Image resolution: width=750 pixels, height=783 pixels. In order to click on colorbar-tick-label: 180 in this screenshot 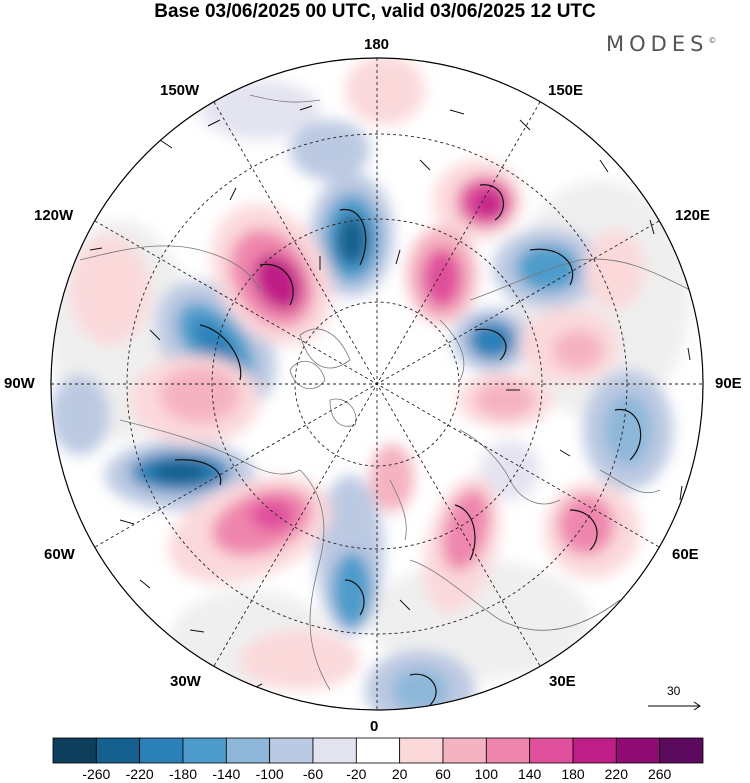, I will do `click(573, 774)`.